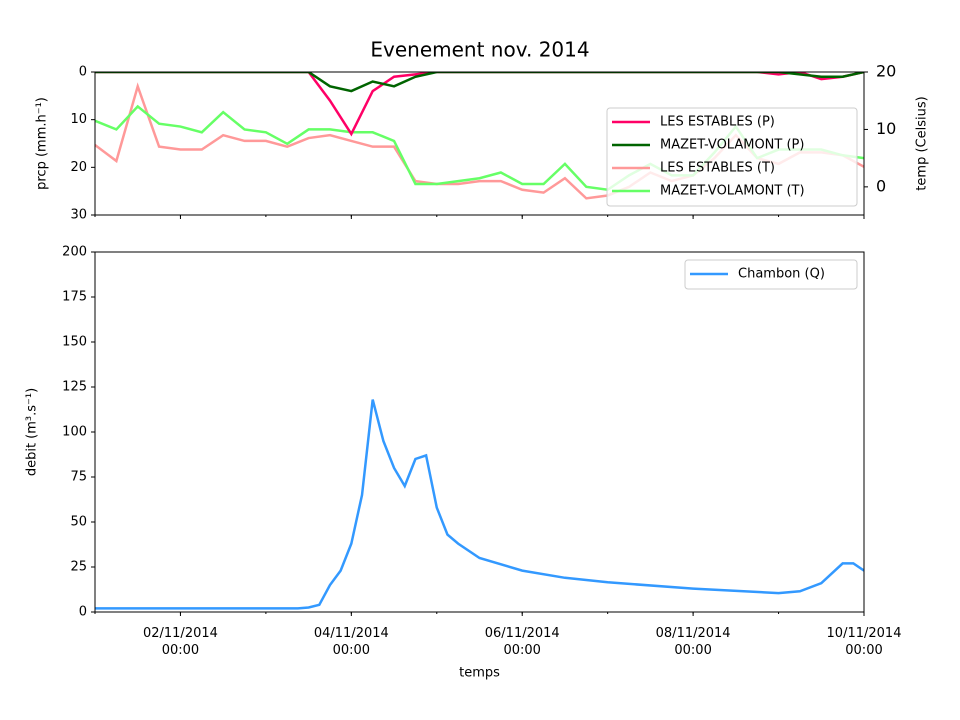  I want to click on legend-label: MAZET-VOLAMONT (T), so click(732, 191).